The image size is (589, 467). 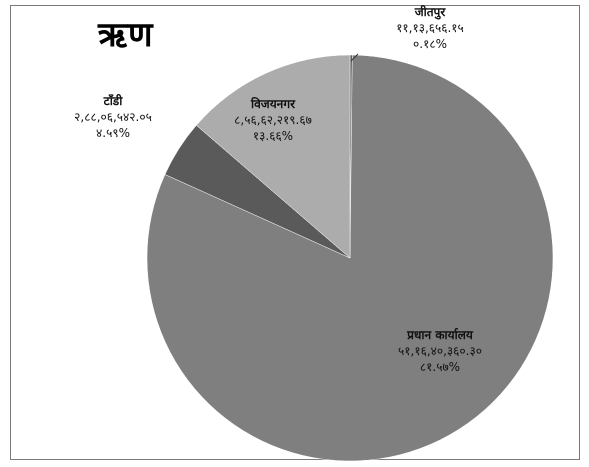 What do you see at coordinates (430, 44) in the screenshot?
I see `label-jitpur-percent: ०.१८%` at bounding box center [430, 44].